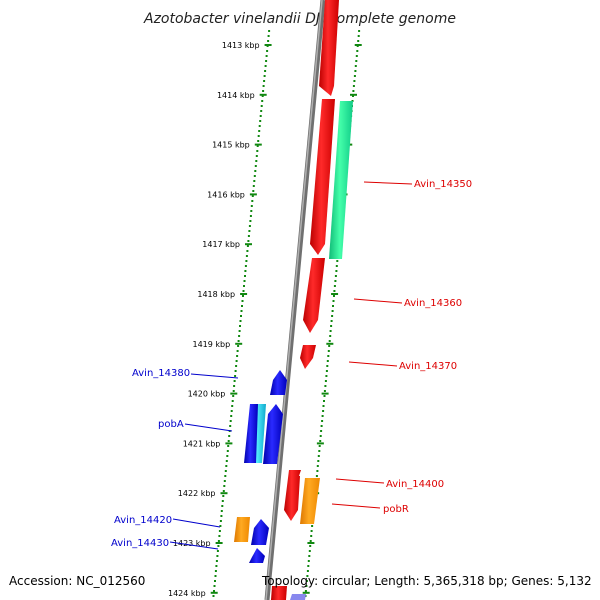 This screenshot has width=600, height=600. Describe the element at coordinates (329, 48) in the screenshot. I see `gene-red-top` at that location.